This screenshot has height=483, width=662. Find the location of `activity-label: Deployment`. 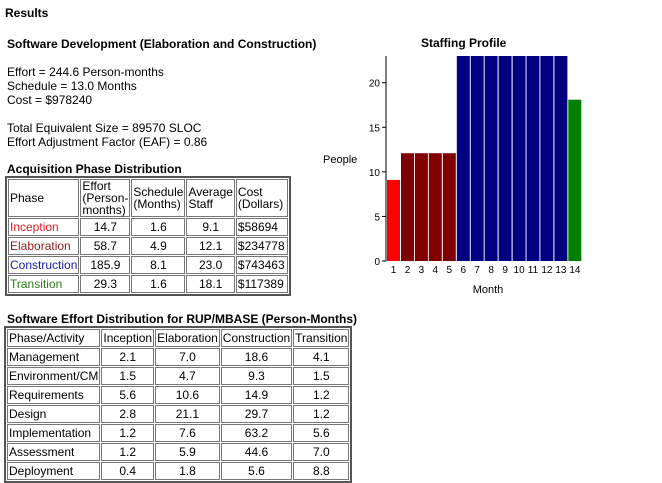

activity-label: Deployment is located at coordinates (54, 471).